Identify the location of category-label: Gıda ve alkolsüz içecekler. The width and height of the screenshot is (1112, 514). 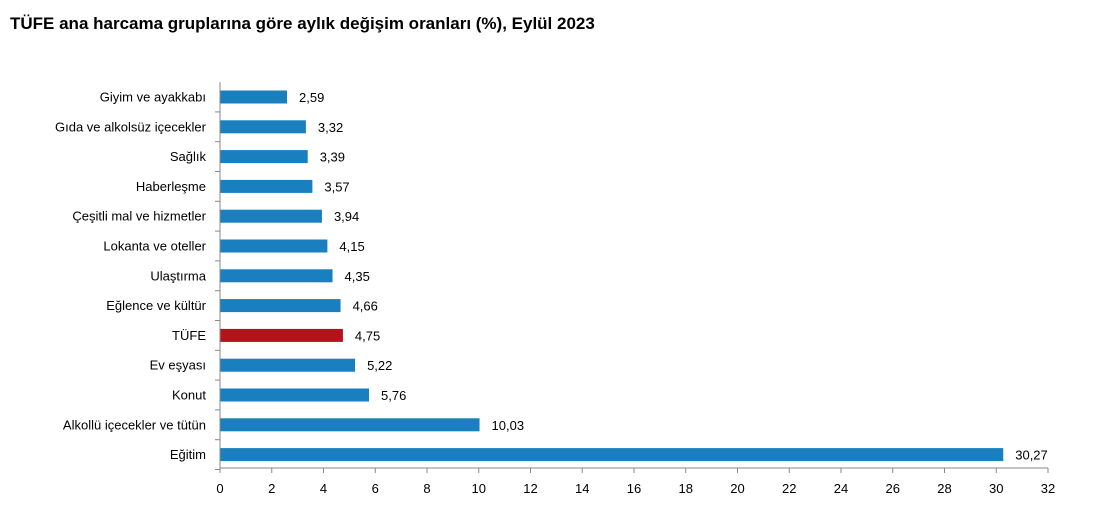
(131, 126).